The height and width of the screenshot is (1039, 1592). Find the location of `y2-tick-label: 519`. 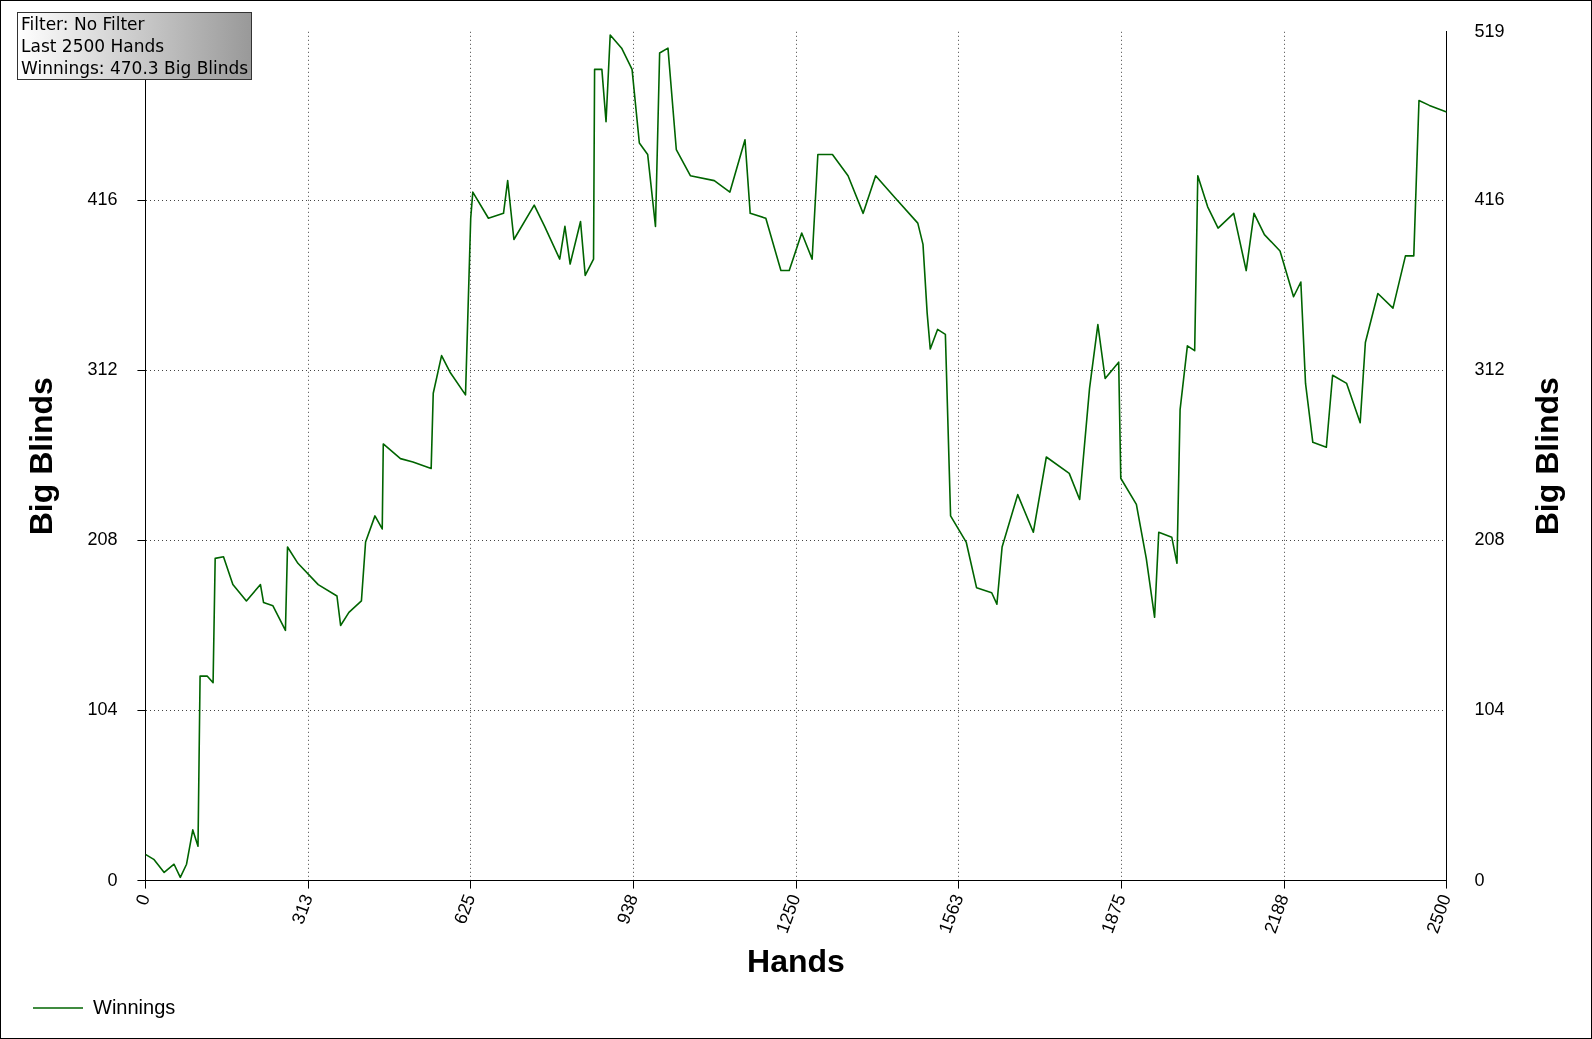

y2-tick-label: 519 is located at coordinates (1489, 30).